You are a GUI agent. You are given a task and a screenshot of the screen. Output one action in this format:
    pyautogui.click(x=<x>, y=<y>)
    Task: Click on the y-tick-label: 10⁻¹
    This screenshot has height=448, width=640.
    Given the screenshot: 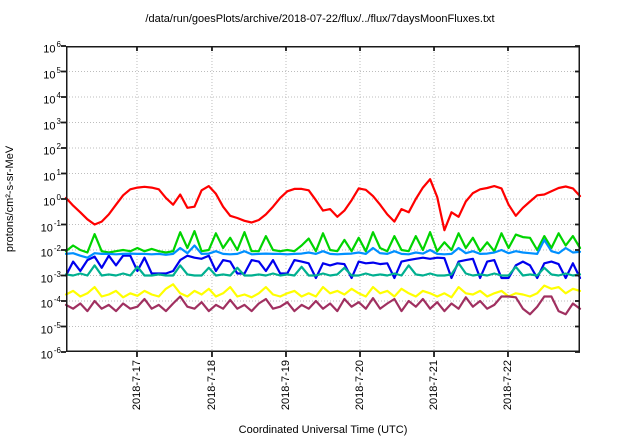 What is the action you would take?
    pyautogui.click(x=50, y=226)
    